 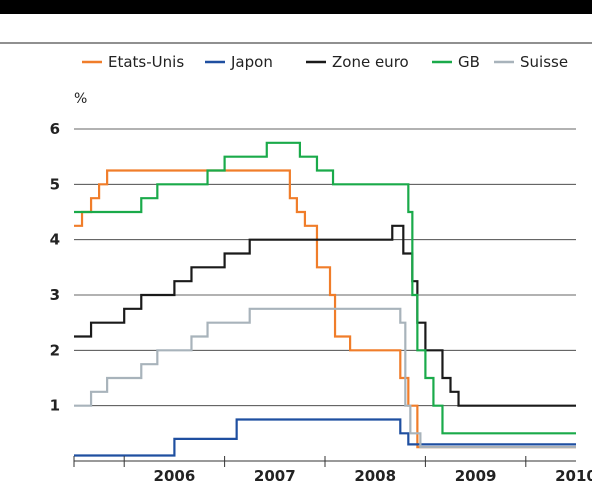 I want to click on legend-label: Japon, so click(x=251, y=62).